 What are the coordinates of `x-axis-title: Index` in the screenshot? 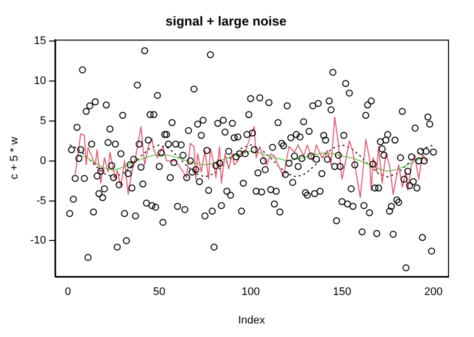 It's located at (252, 320).